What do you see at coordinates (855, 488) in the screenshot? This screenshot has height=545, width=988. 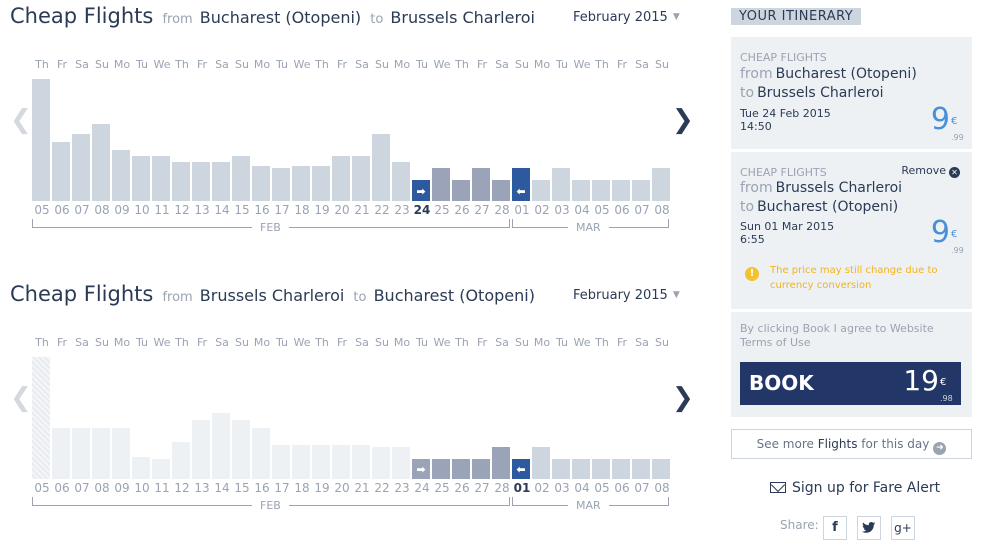 I see `fare-alert-link: Sign up for Fare Alert` at bounding box center [855, 488].